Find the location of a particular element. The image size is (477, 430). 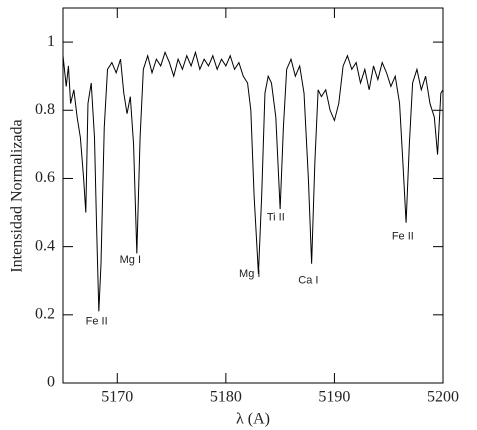

y-tick-label: 0.2 is located at coordinates (45, 313).